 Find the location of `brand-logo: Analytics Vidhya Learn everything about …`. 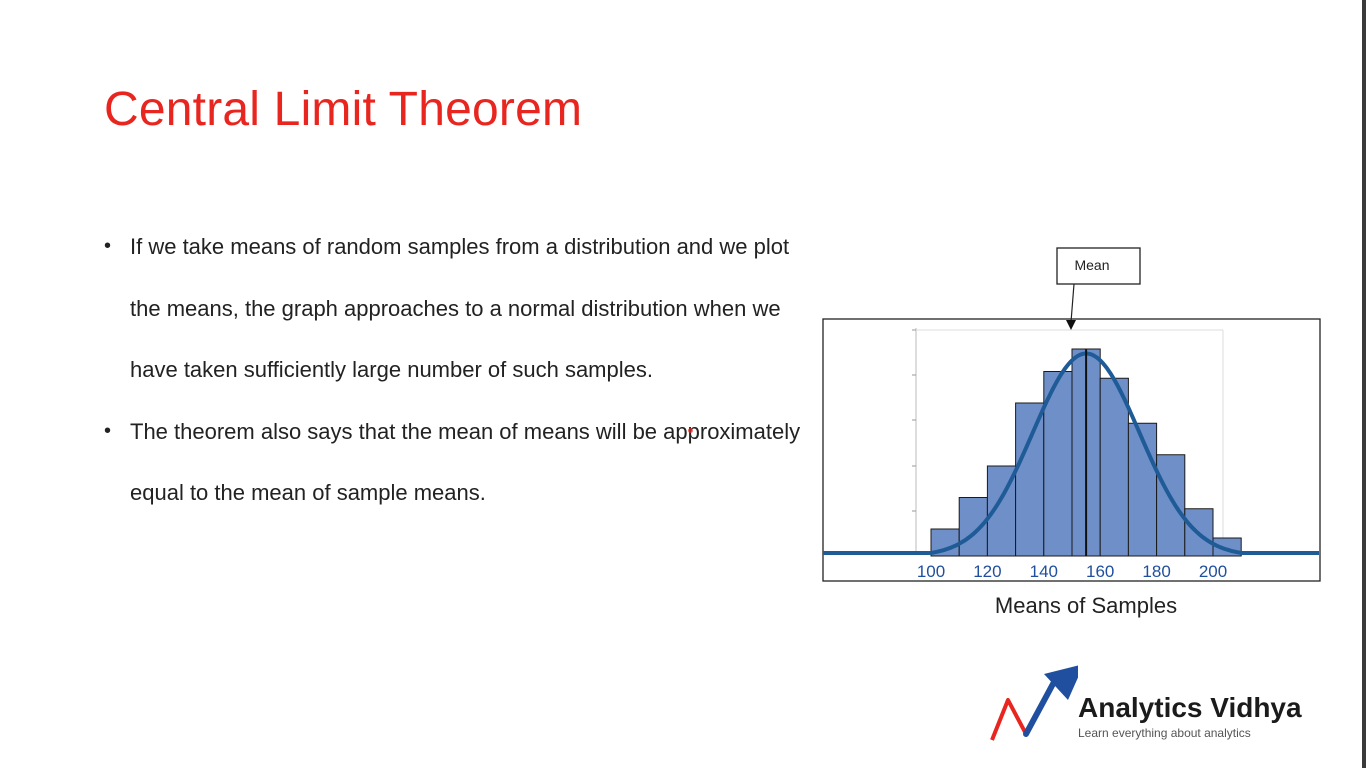

brand-logo: Analytics Vidhya Learn everything about … is located at coordinates (1163, 705).